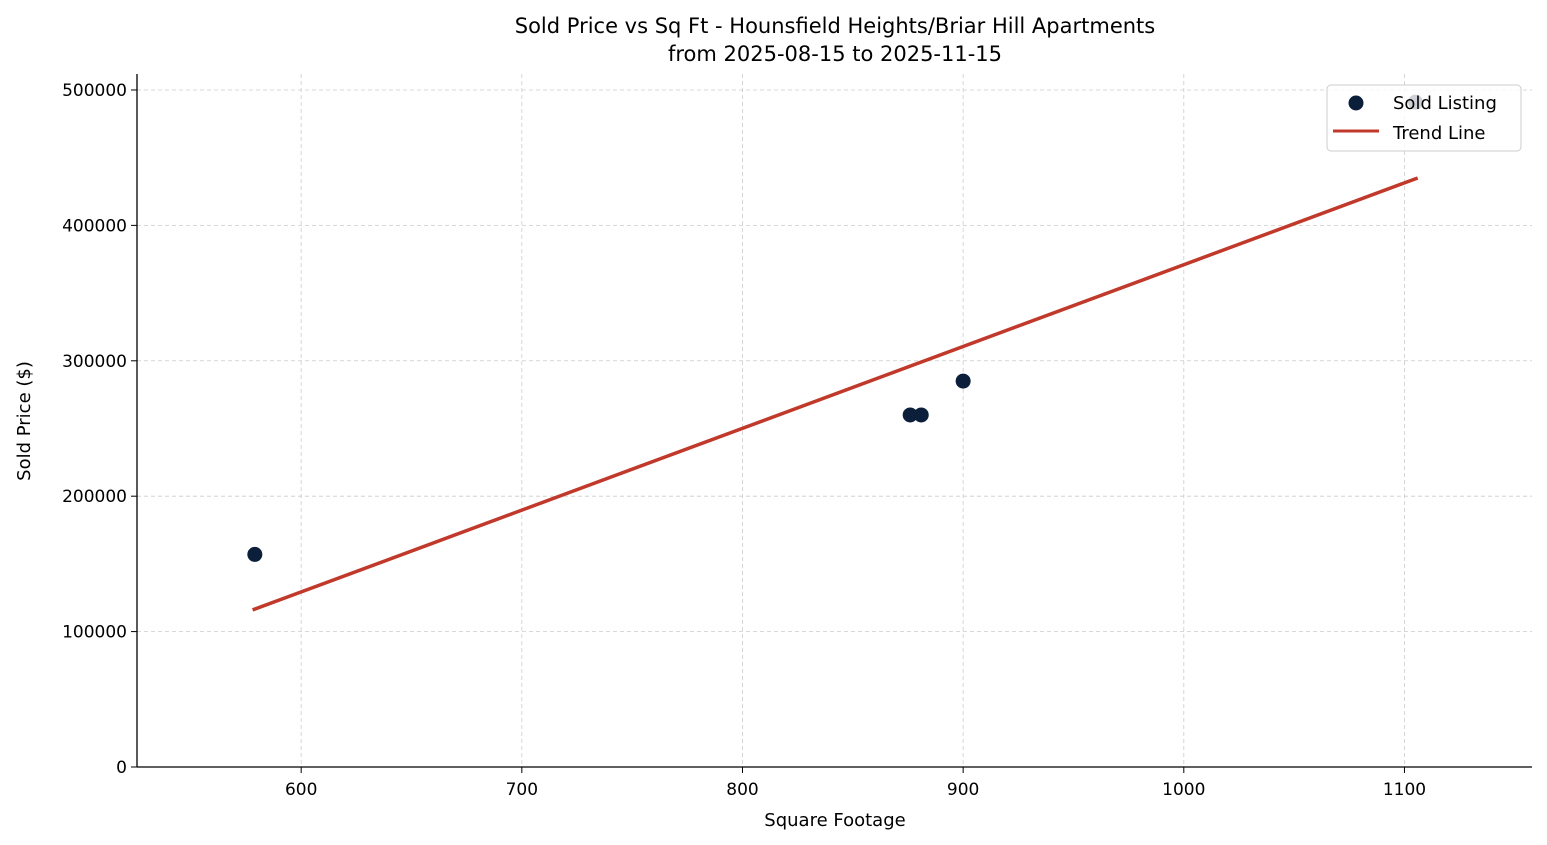  I want to click on y-tick-label: 400000, so click(94, 226).